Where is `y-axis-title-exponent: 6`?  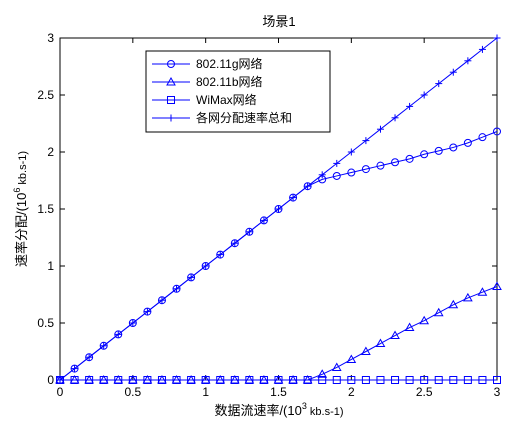
y-axis-title-exponent: 6 is located at coordinates (17, 190).